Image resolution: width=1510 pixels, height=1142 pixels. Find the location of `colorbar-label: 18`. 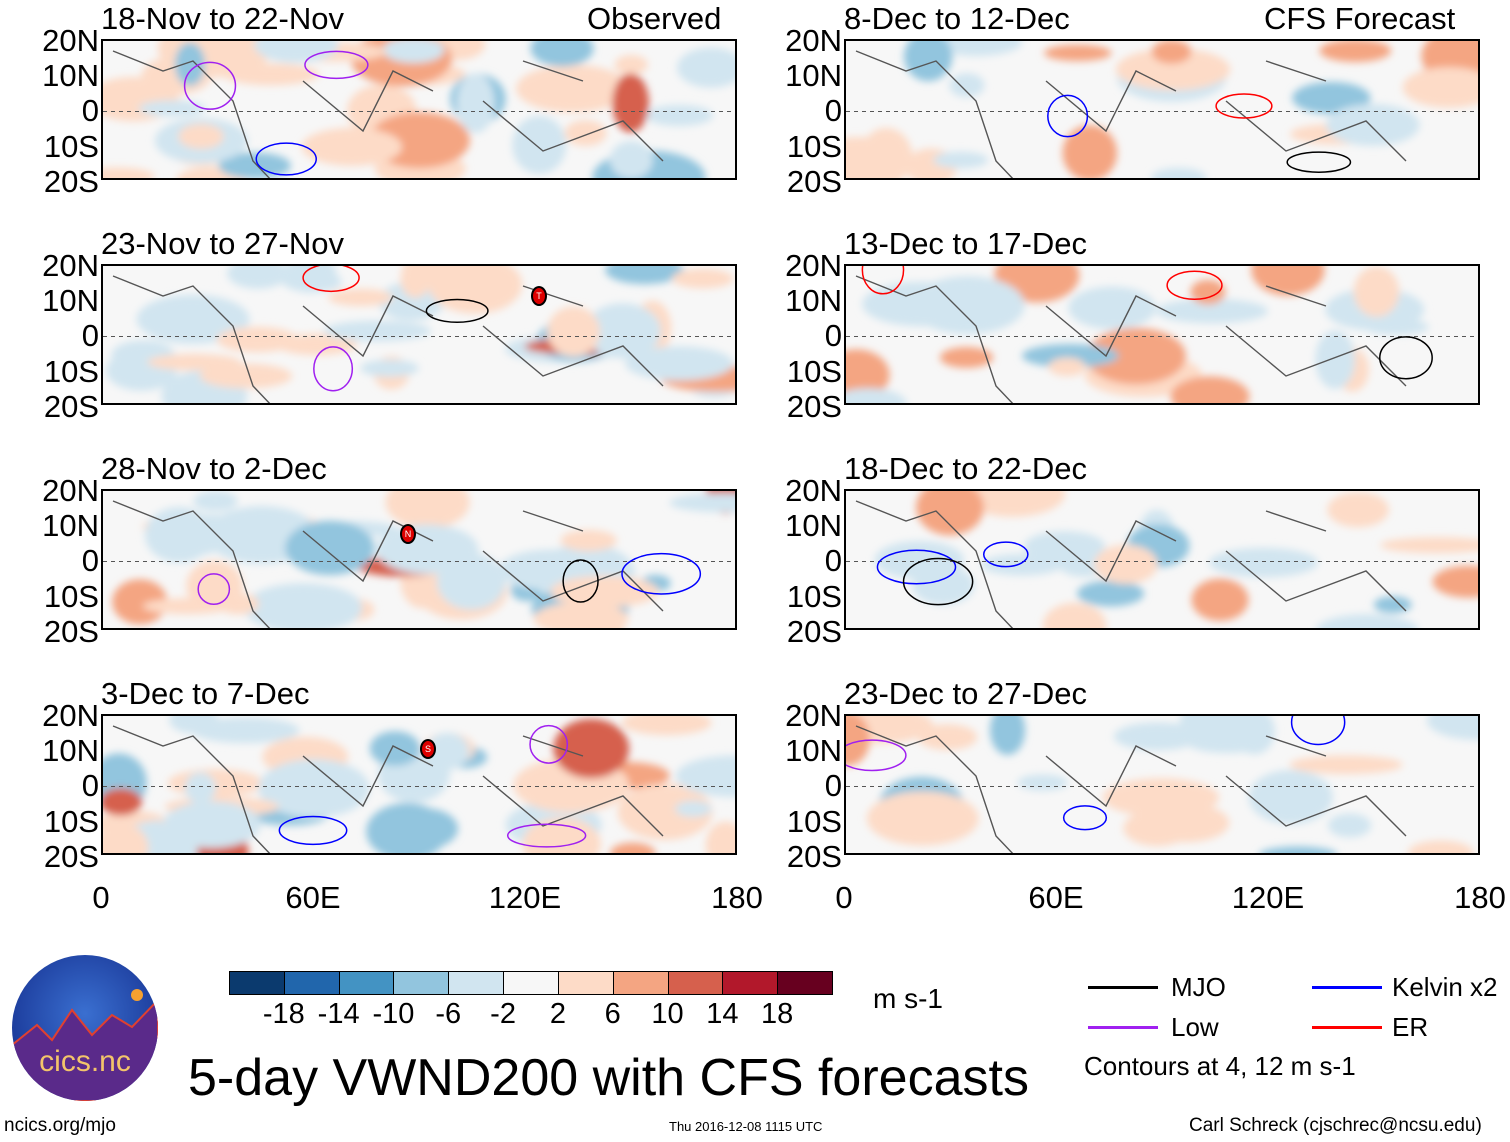

colorbar-label: 18 is located at coordinates (777, 1014).